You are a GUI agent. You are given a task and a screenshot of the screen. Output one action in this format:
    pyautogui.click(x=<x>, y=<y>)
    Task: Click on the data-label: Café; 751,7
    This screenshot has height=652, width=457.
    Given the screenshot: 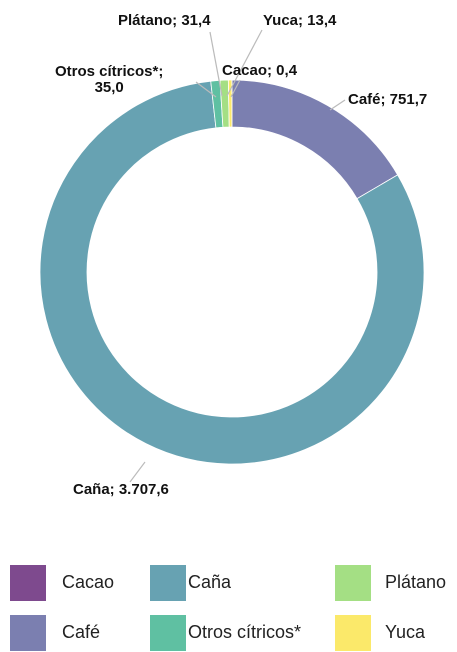 What is the action you would take?
    pyautogui.click(x=388, y=99)
    